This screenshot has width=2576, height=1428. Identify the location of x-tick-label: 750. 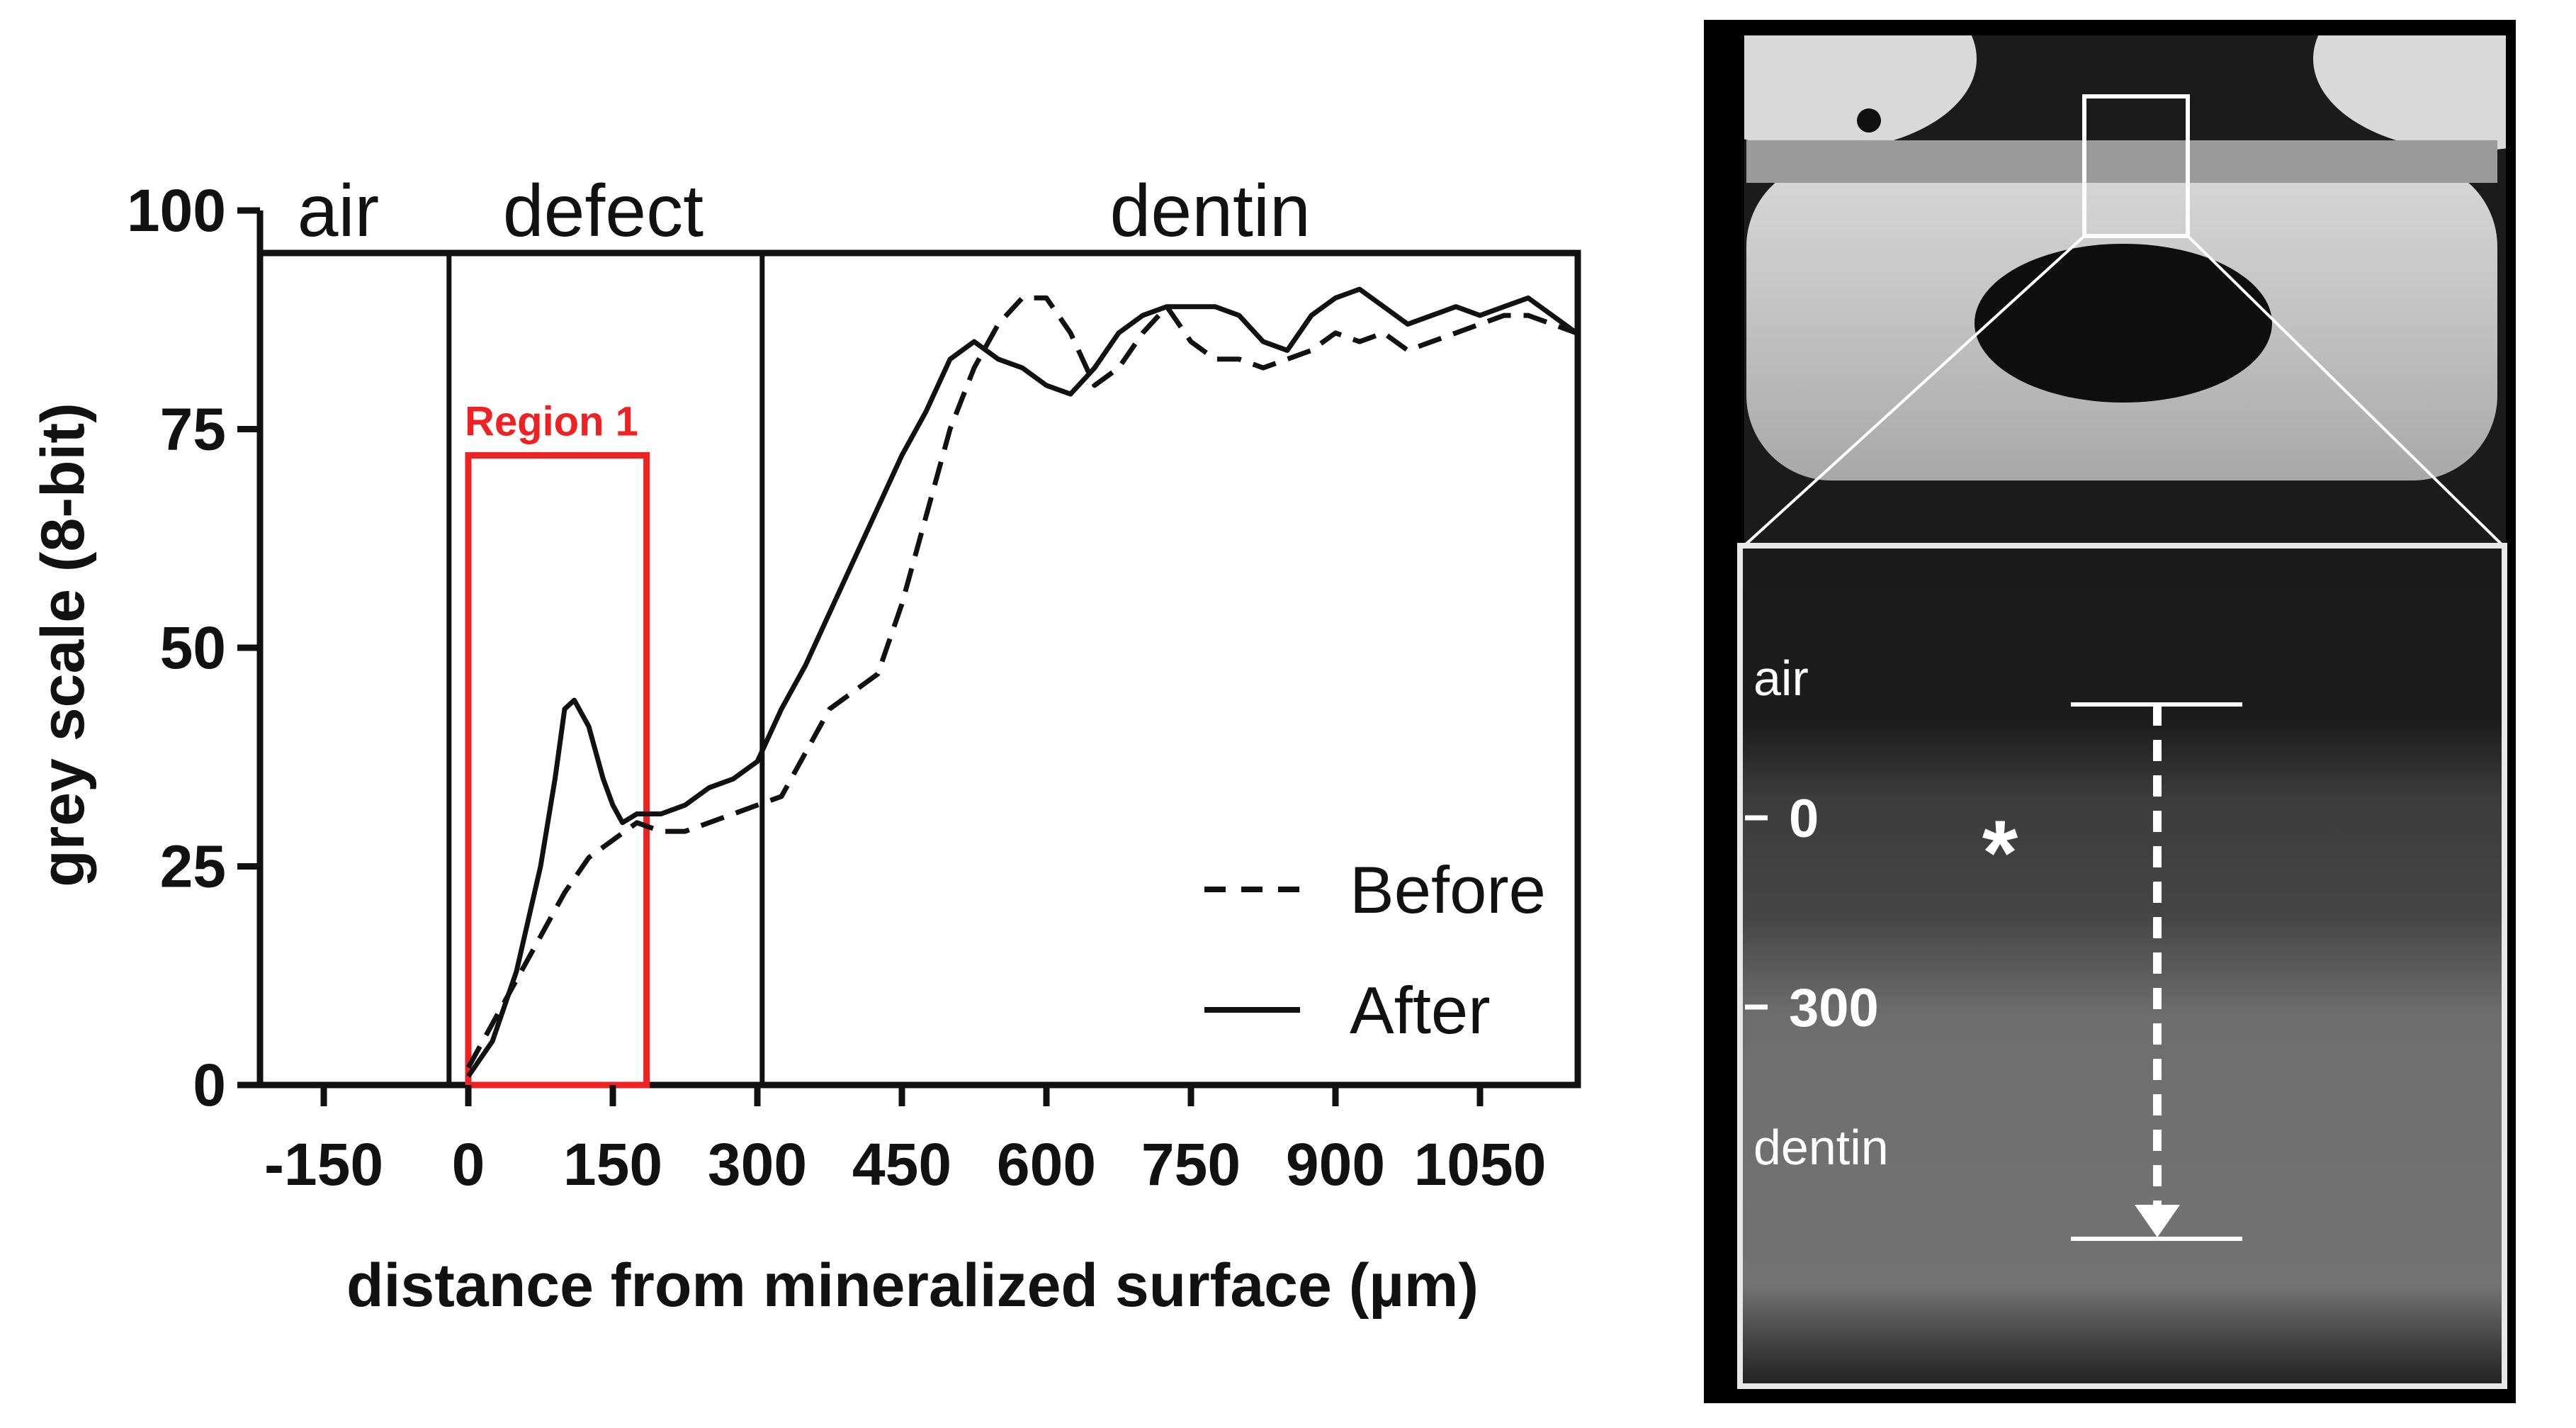
(1191, 1164).